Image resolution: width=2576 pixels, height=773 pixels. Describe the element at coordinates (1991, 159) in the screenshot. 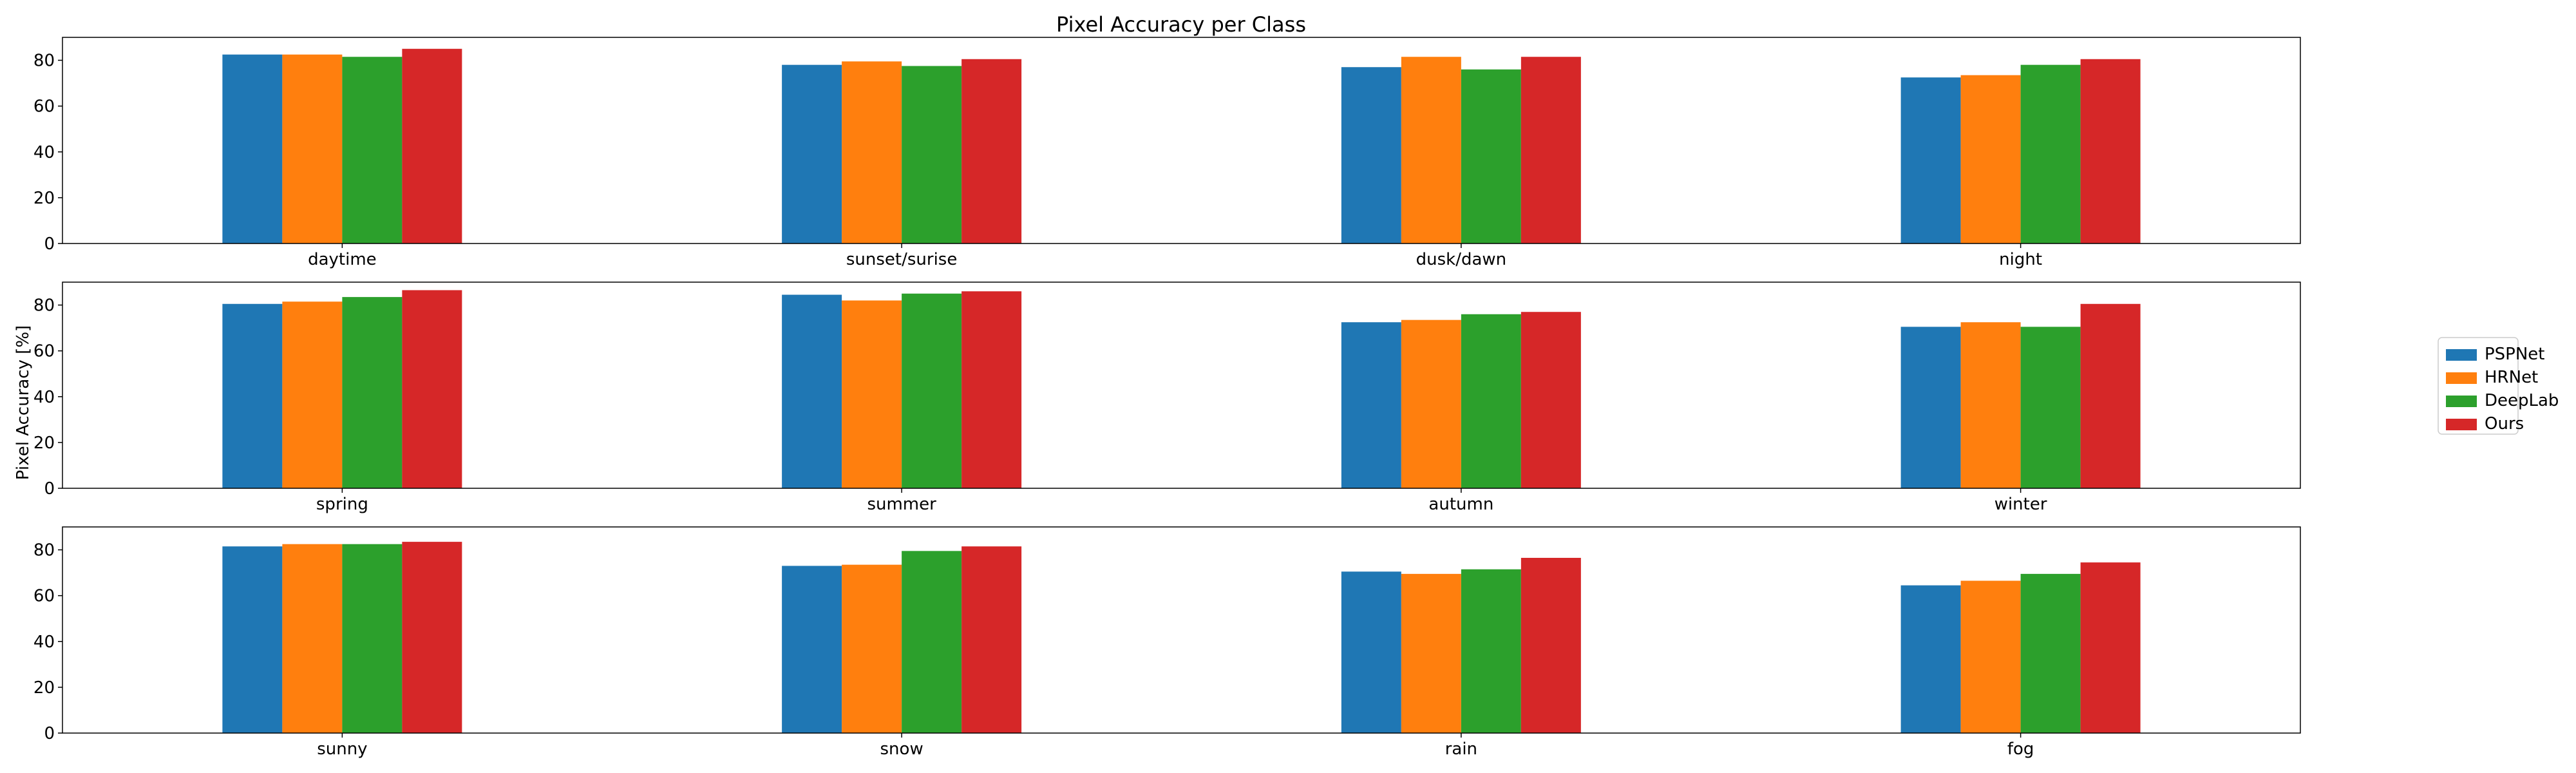

I see `bar-hrnet-night` at that location.